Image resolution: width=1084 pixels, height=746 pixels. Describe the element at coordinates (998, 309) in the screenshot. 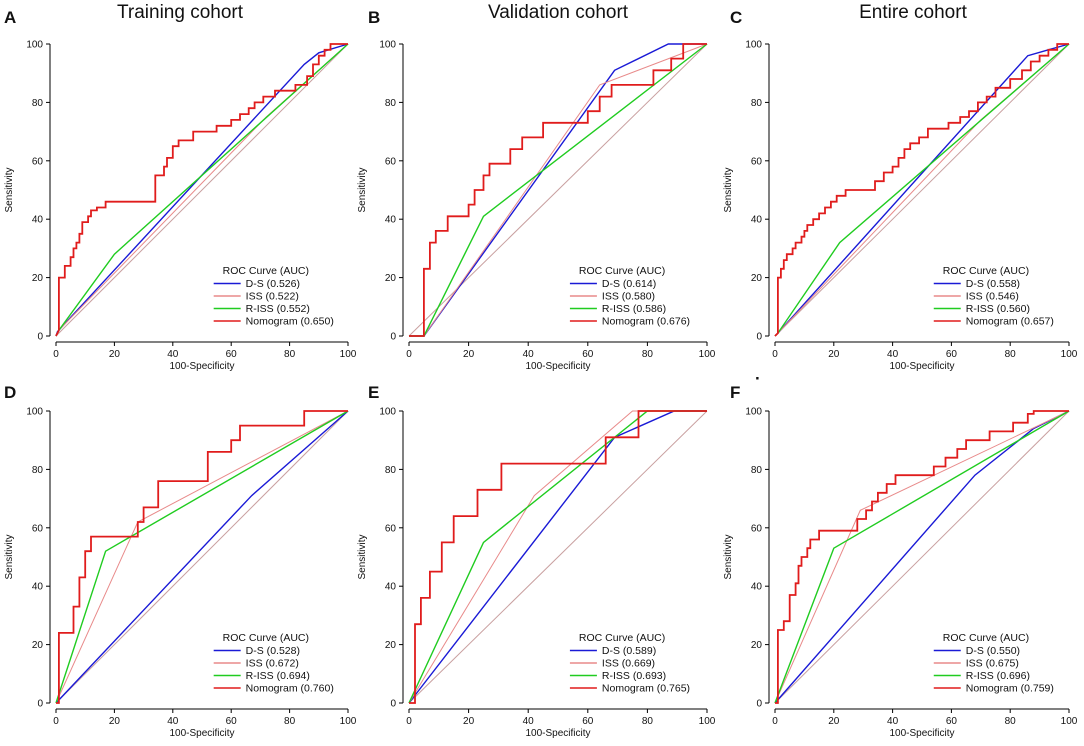

I see `legend-entry-r-iss: R-ISS (0.560)` at that location.